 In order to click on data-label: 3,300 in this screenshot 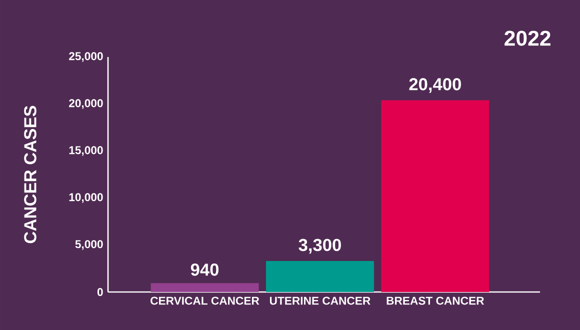, I will do `click(319, 246)`.